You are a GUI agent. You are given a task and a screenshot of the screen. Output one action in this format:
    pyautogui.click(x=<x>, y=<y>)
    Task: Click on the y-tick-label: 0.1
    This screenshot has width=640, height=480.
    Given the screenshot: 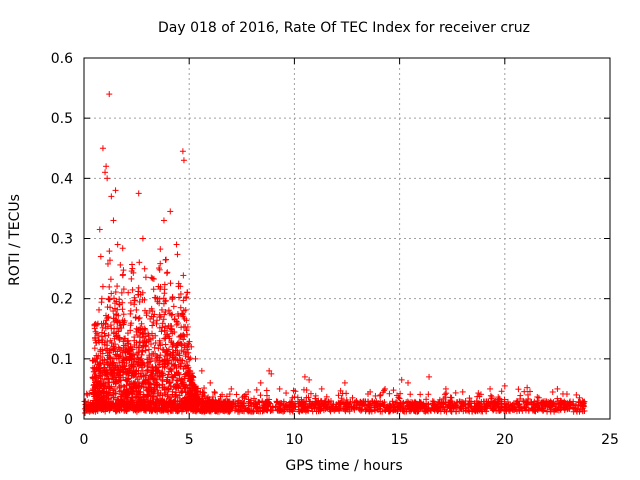 What is the action you would take?
    pyautogui.click(x=62, y=360)
    